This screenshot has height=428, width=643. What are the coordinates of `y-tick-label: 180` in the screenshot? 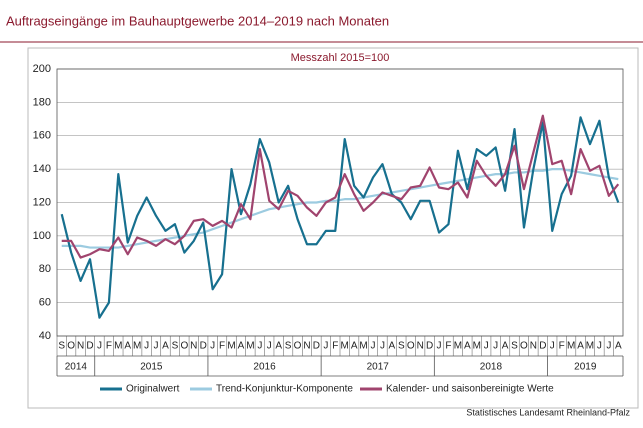 It's located at (42, 102).